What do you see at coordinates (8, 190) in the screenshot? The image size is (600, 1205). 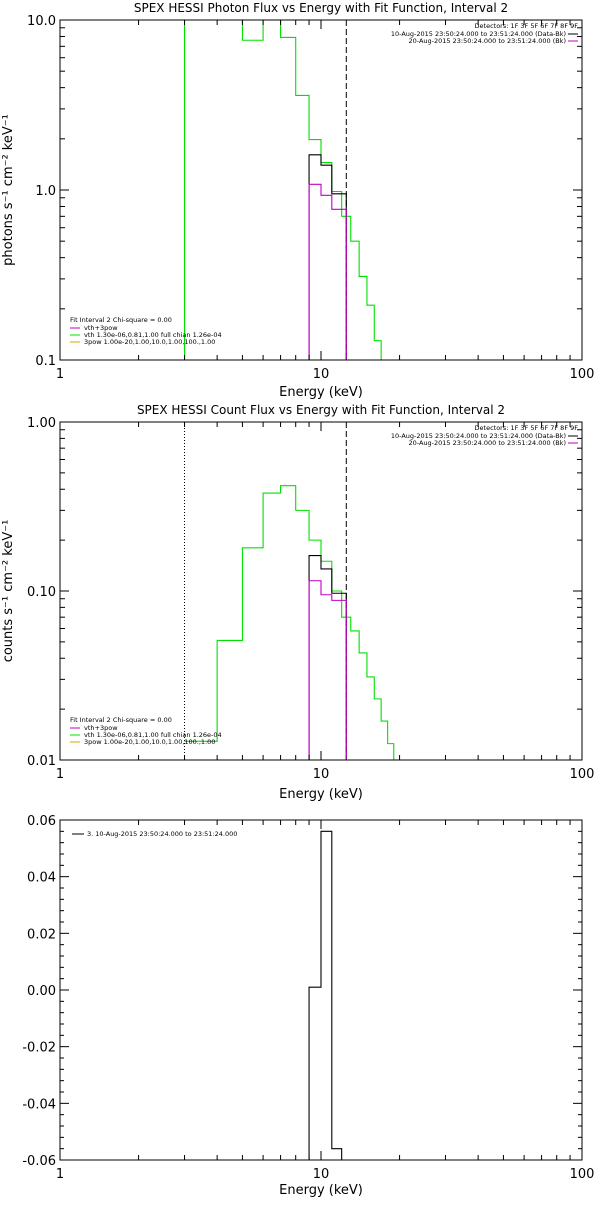 I see `y-axis-label: photons s⁻¹ cm⁻² keV⁻¹` at bounding box center [8, 190].